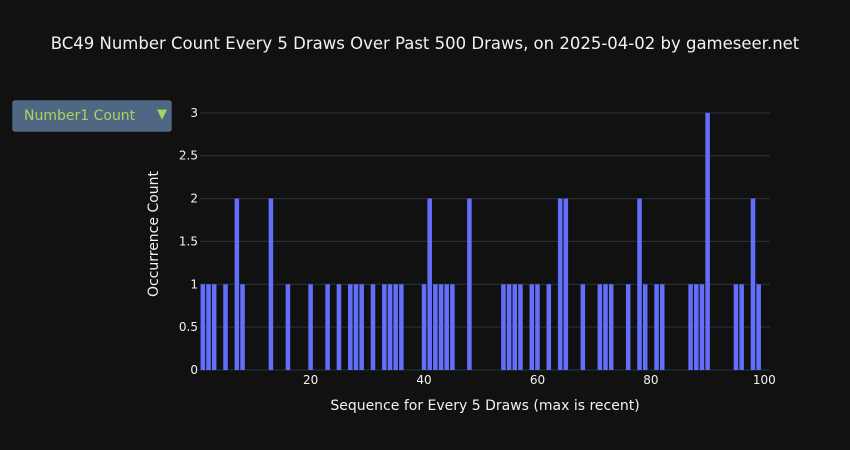  I want to click on x-tick-label: 20, so click(310, 380).